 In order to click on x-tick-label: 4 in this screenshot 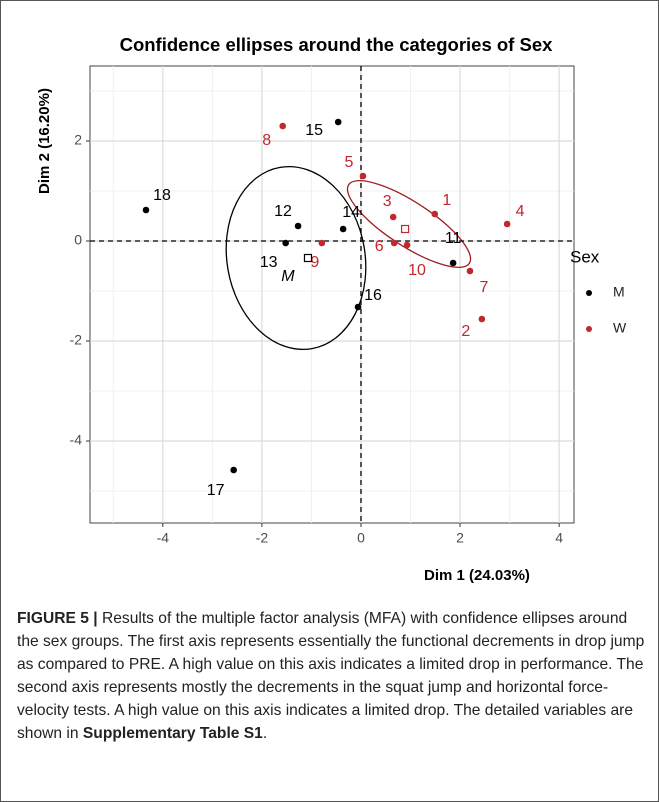, I will do `click(559, 538)`.